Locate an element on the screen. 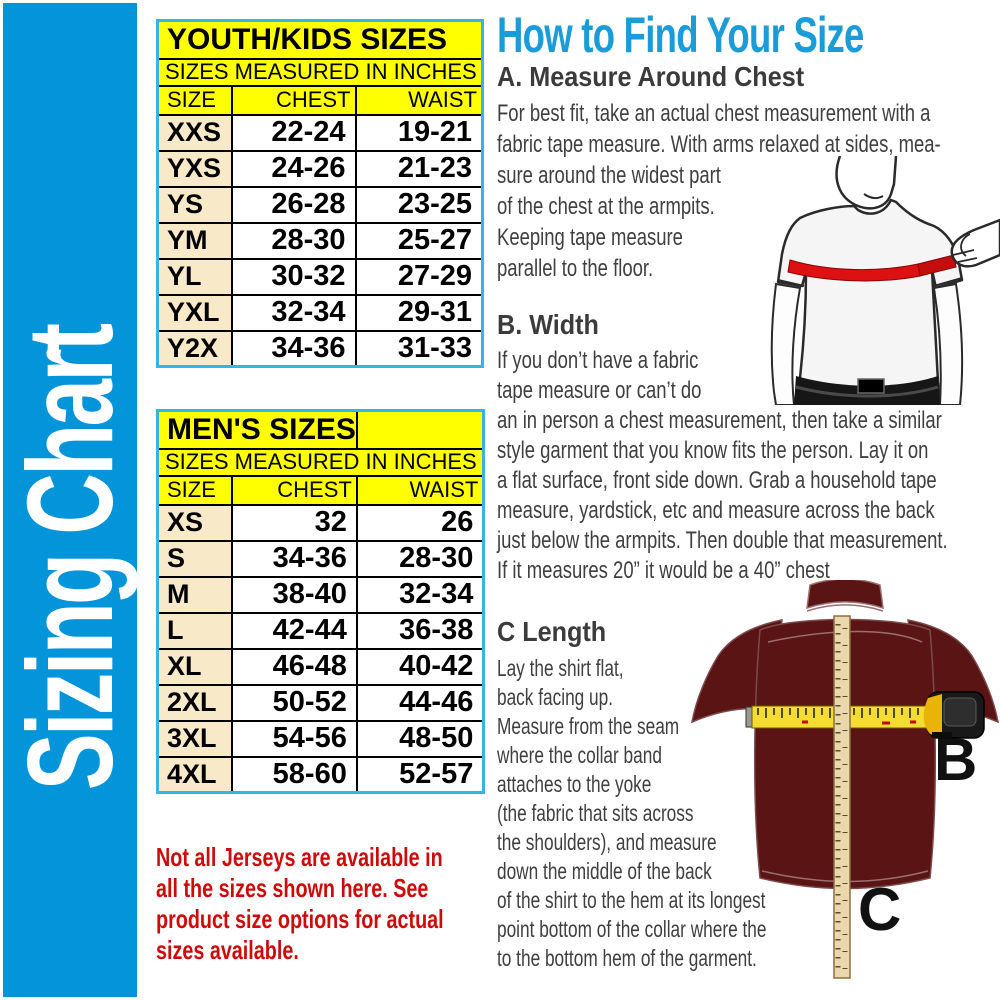 The image size is (1000, 1000). tape-red-marks is located at coordinates (859, 722).